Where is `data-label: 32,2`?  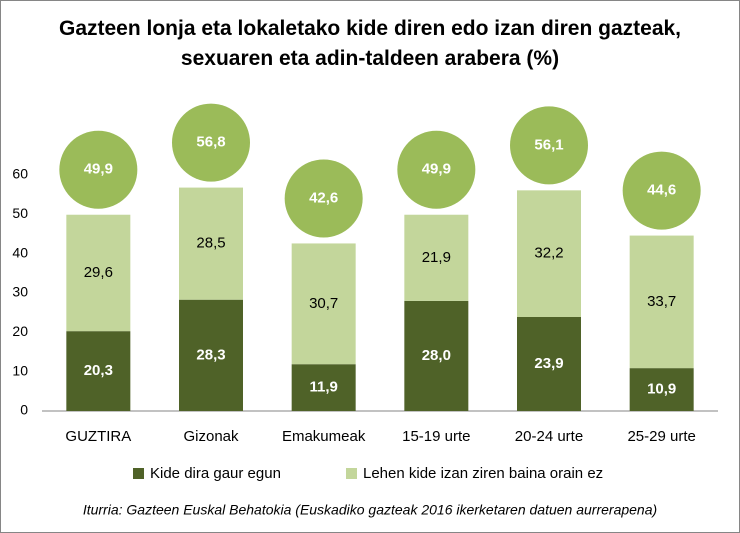 data-label: 32,2 is located at coordinates (548, 253).